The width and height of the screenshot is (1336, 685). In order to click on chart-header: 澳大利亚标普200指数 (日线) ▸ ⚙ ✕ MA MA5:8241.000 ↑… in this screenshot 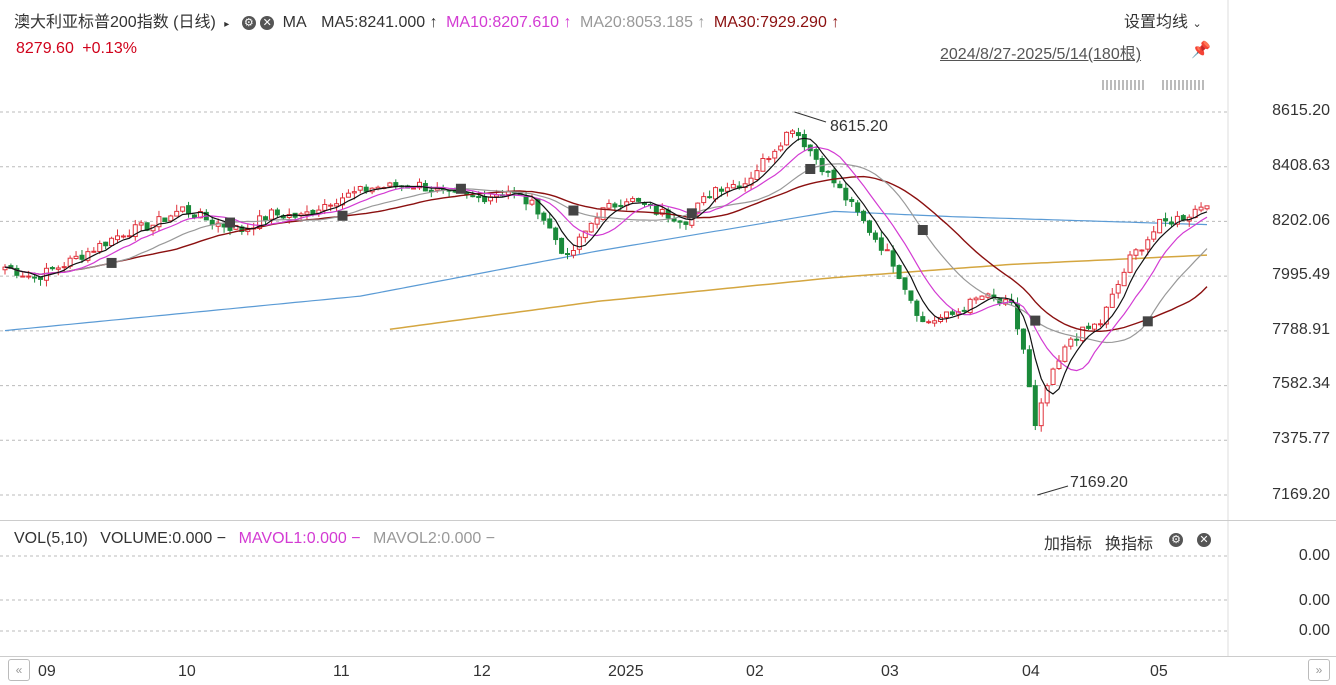, I will do `click(426, 20)`.